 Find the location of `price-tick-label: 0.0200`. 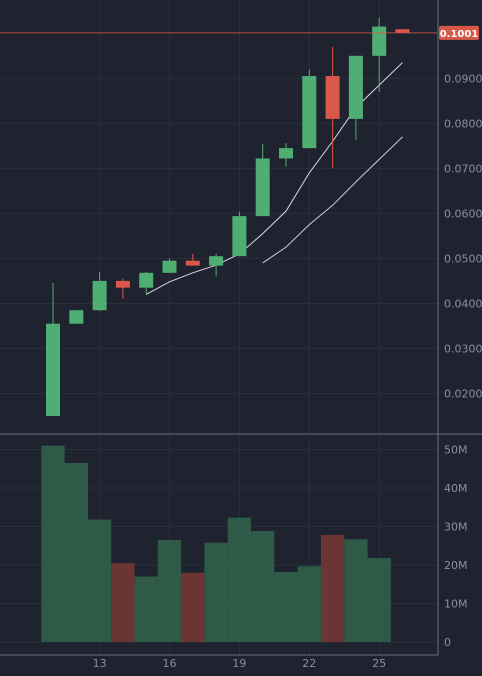

price-tick-label: 0.0200 is located at coordinates (463, 393).